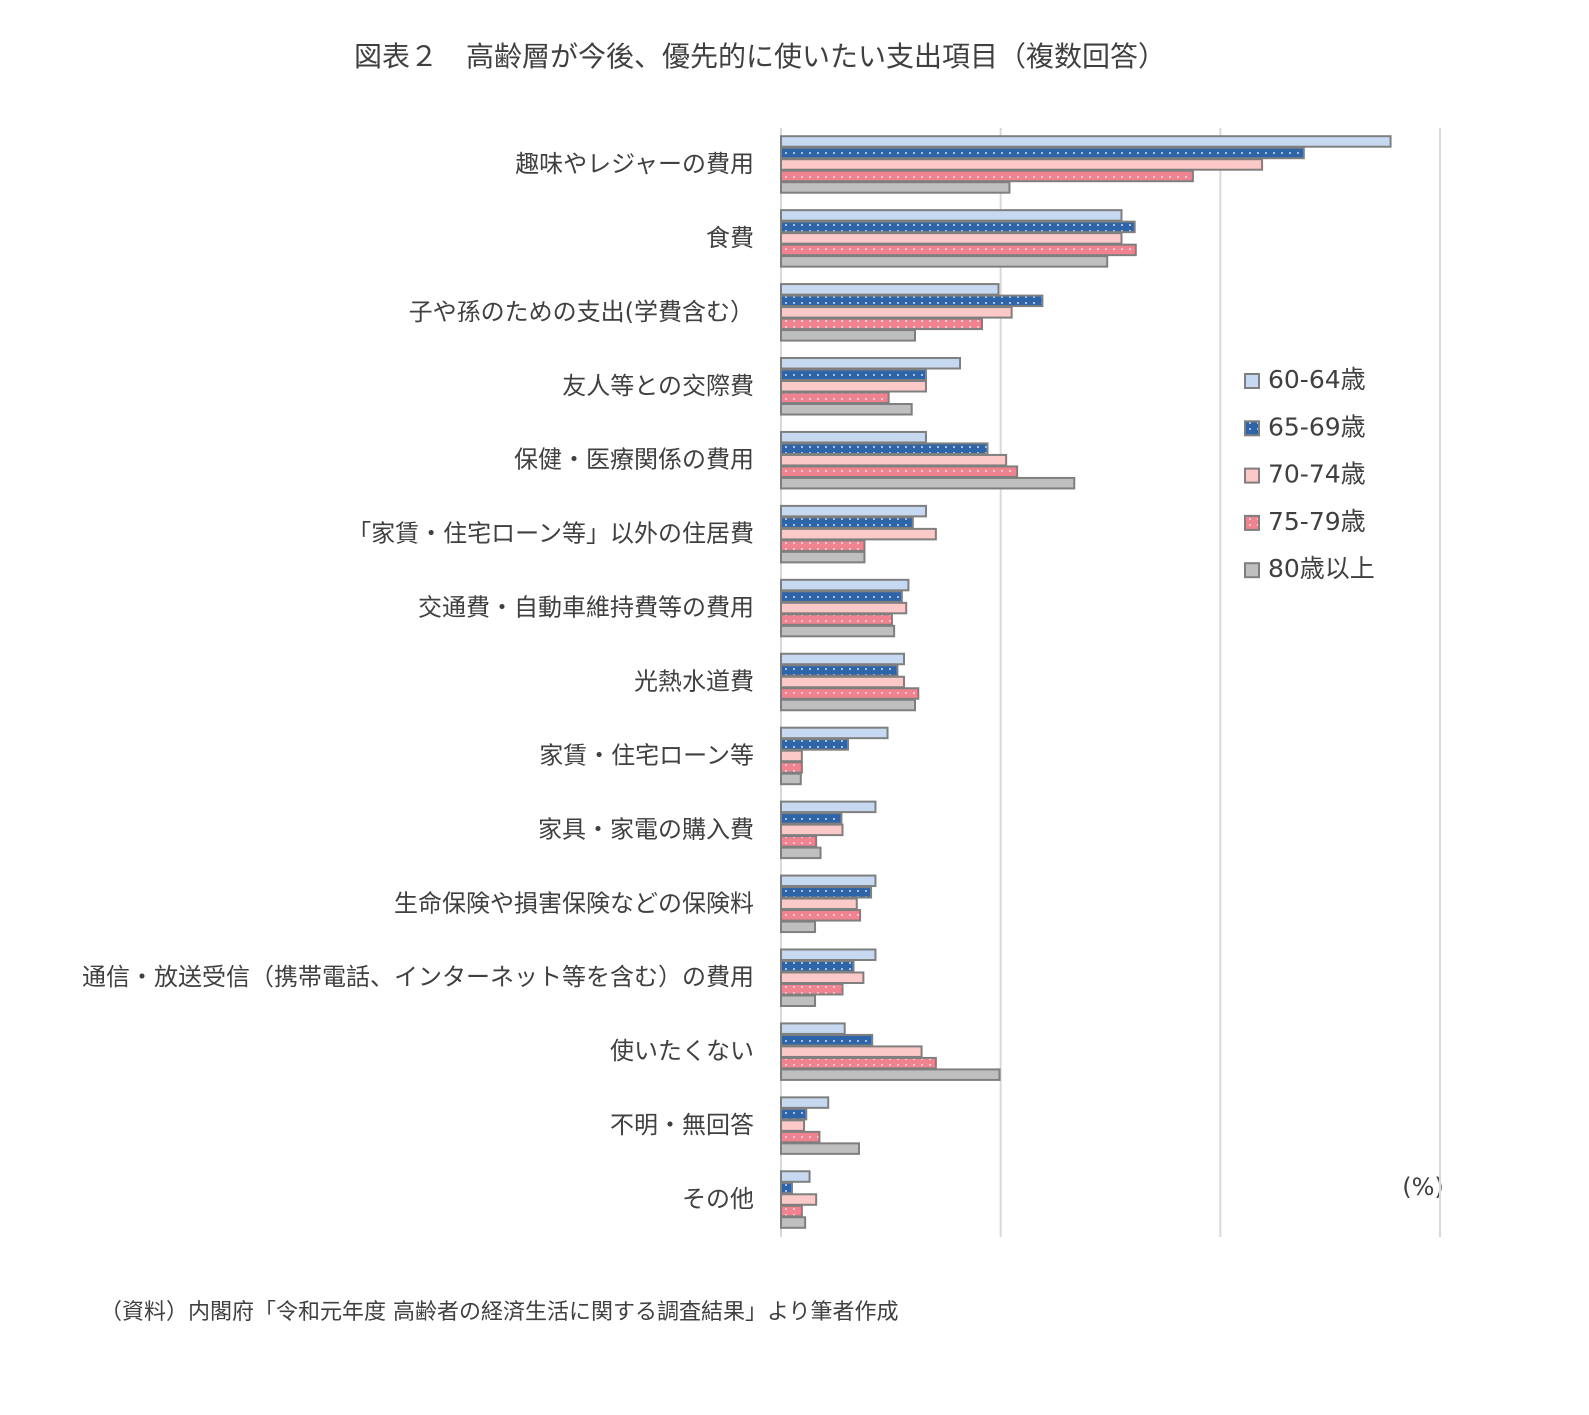 The width and height of the screenshot is (1589, 1415). I want to click on legend-label: 65-69歳, so click(1317, 426).